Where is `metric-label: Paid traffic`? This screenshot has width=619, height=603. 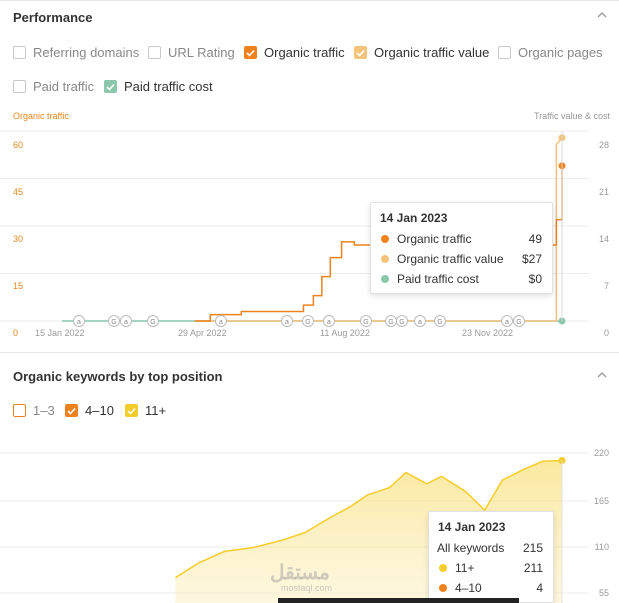
metric-label: Paid traffic is located at coordinates (64, 86).